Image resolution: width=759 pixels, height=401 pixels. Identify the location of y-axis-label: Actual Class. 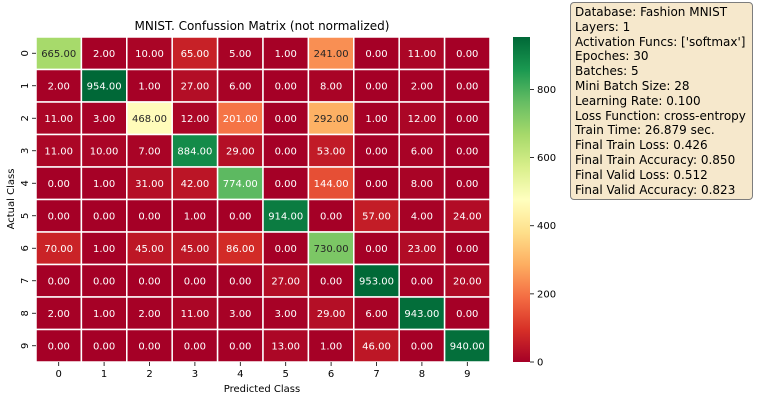
(11, 199).